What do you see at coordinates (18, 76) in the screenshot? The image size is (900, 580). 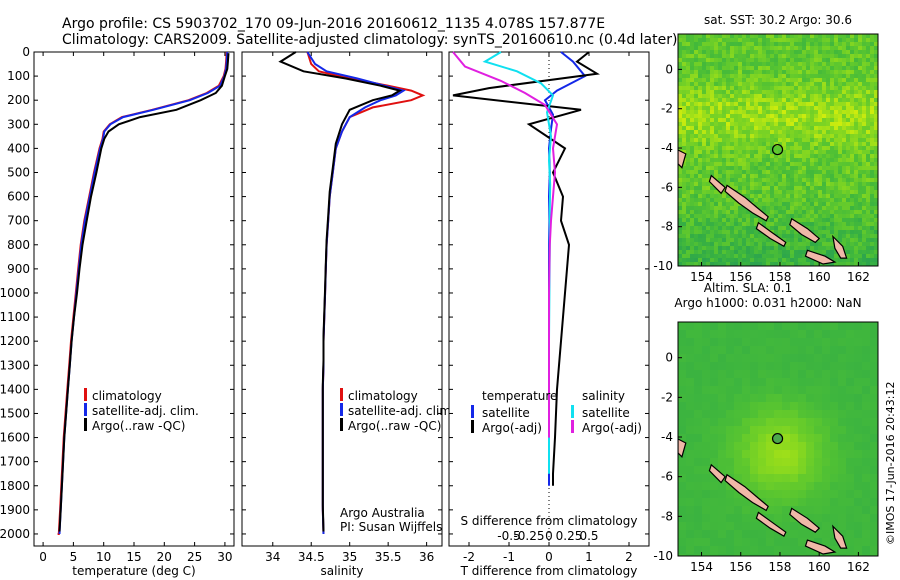 I see `y-tick-label: 100` at bounding box center [18, 76].